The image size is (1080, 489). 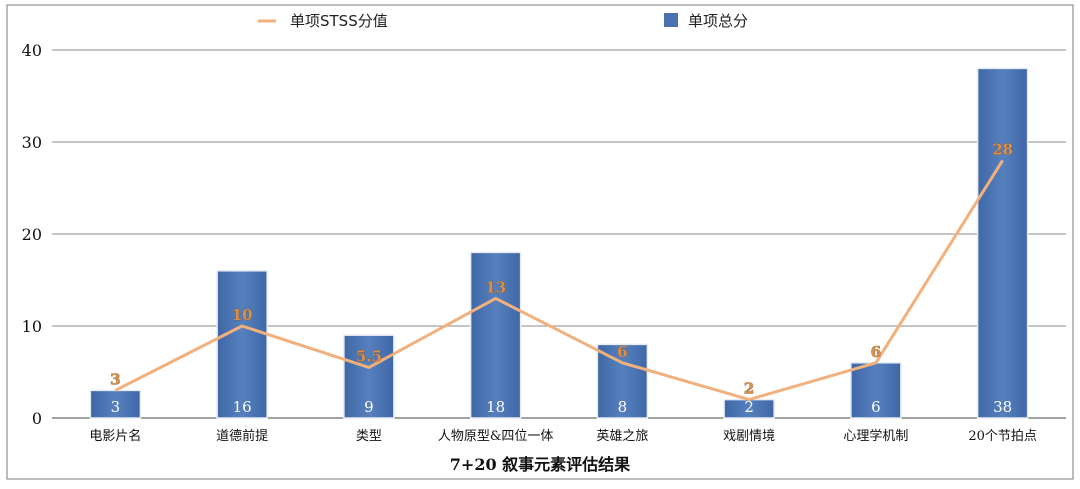 What do you see at coordinates (623, 407) in the screenshot?
I see `bar-value-label: 8` at bounding box center [623, 407].